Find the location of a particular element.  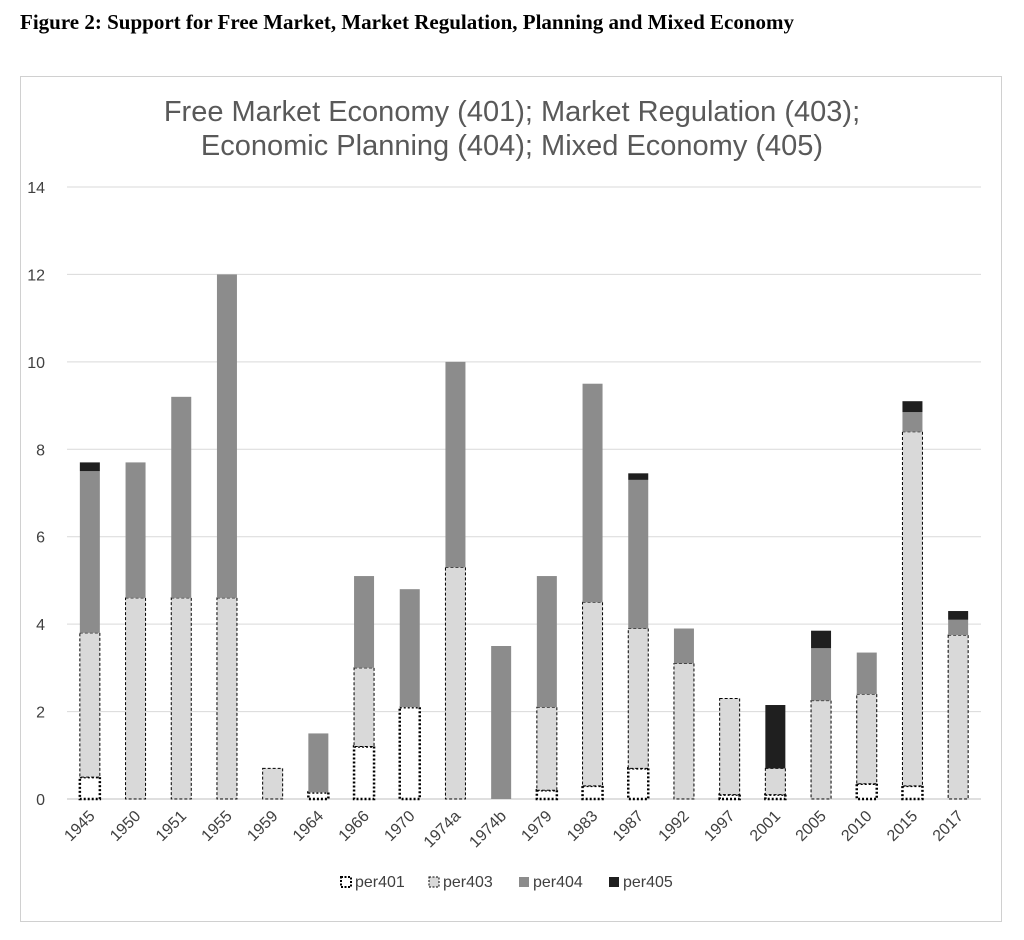

bar-per404-1987 is located at coordinates (638, 554).